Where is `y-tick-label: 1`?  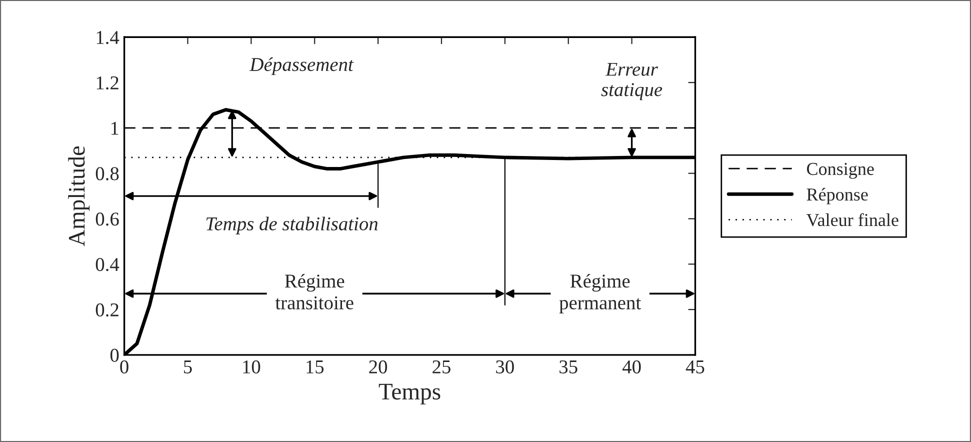 y-tick-label: 1 is located at coordinates (114, 128).